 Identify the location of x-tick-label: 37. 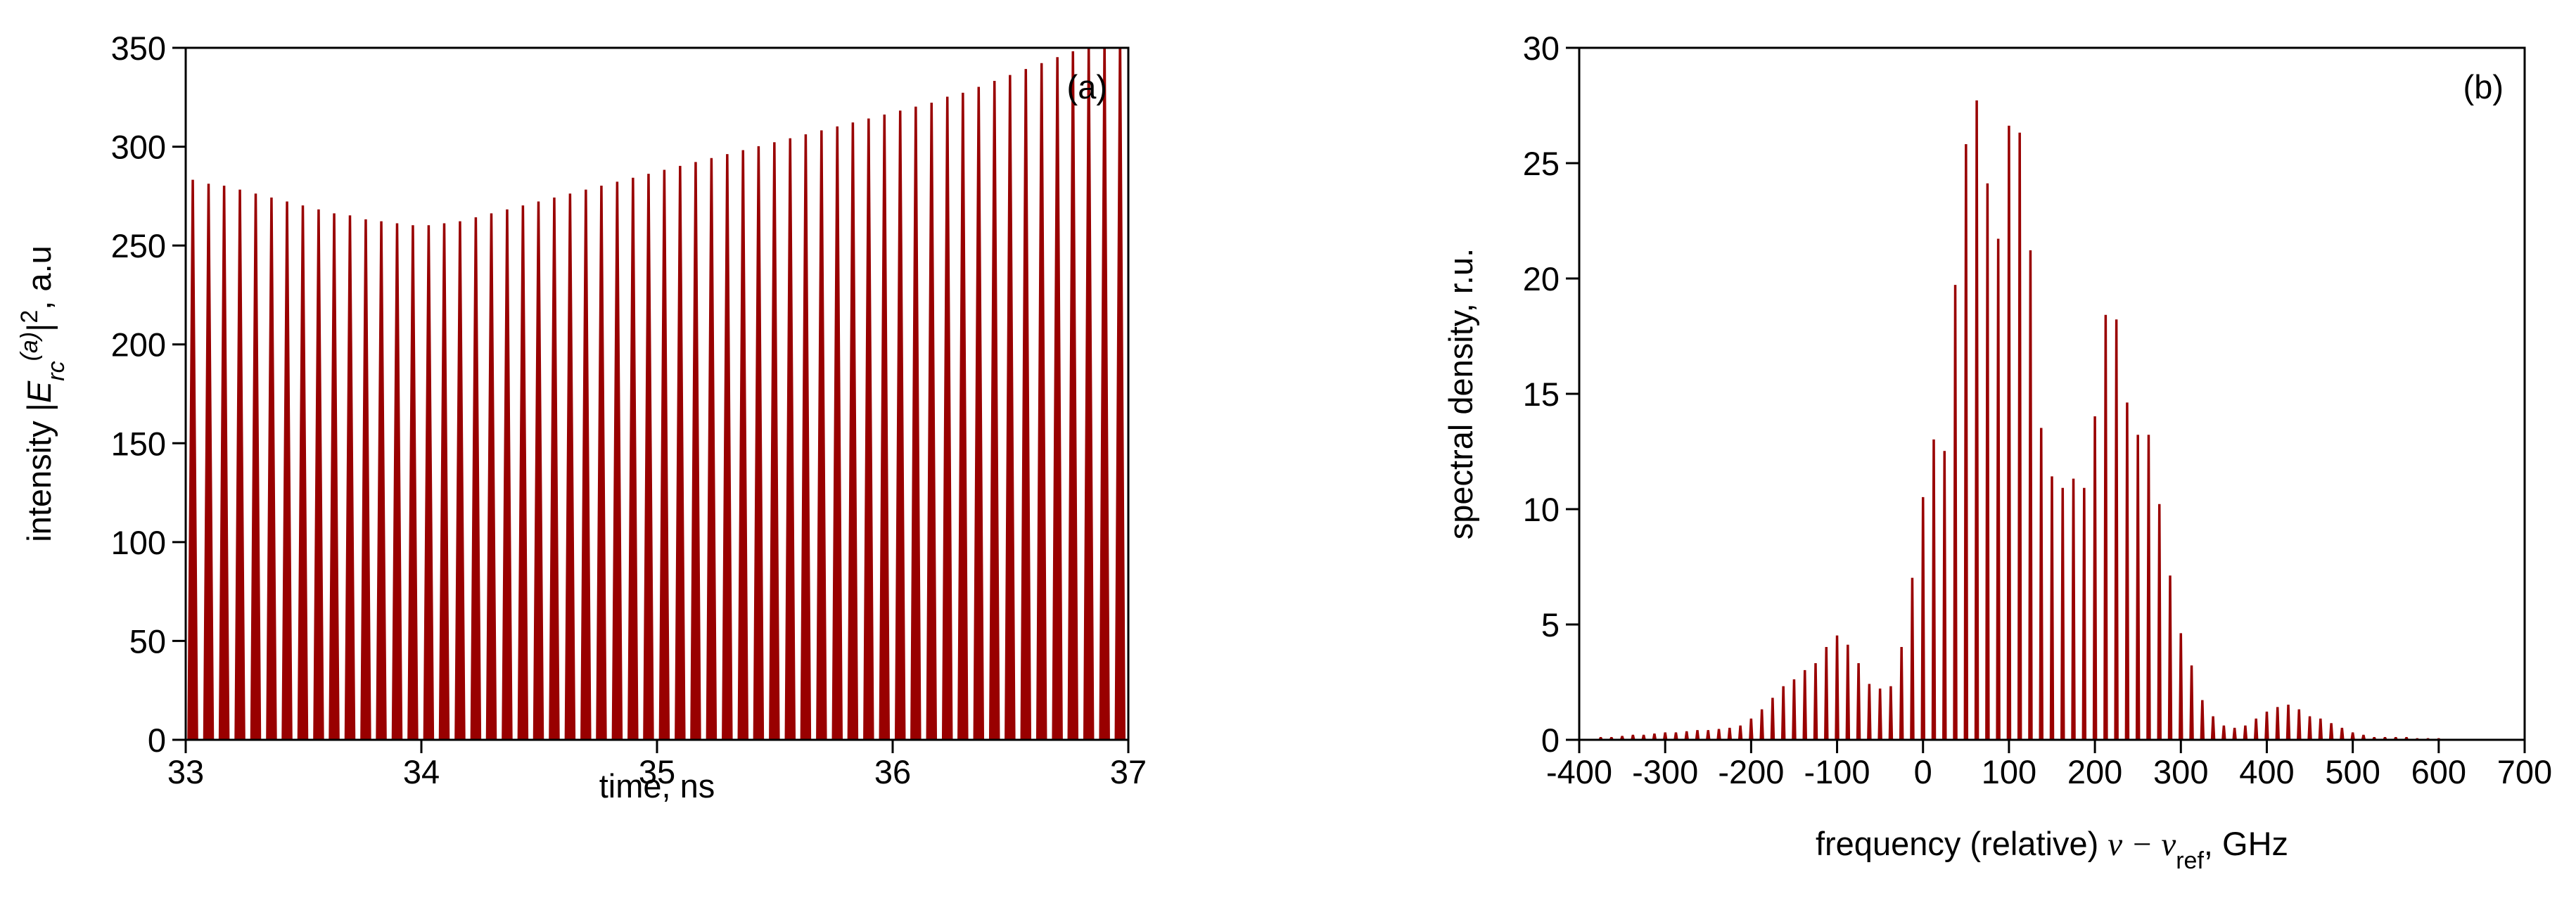
(1128, 771).